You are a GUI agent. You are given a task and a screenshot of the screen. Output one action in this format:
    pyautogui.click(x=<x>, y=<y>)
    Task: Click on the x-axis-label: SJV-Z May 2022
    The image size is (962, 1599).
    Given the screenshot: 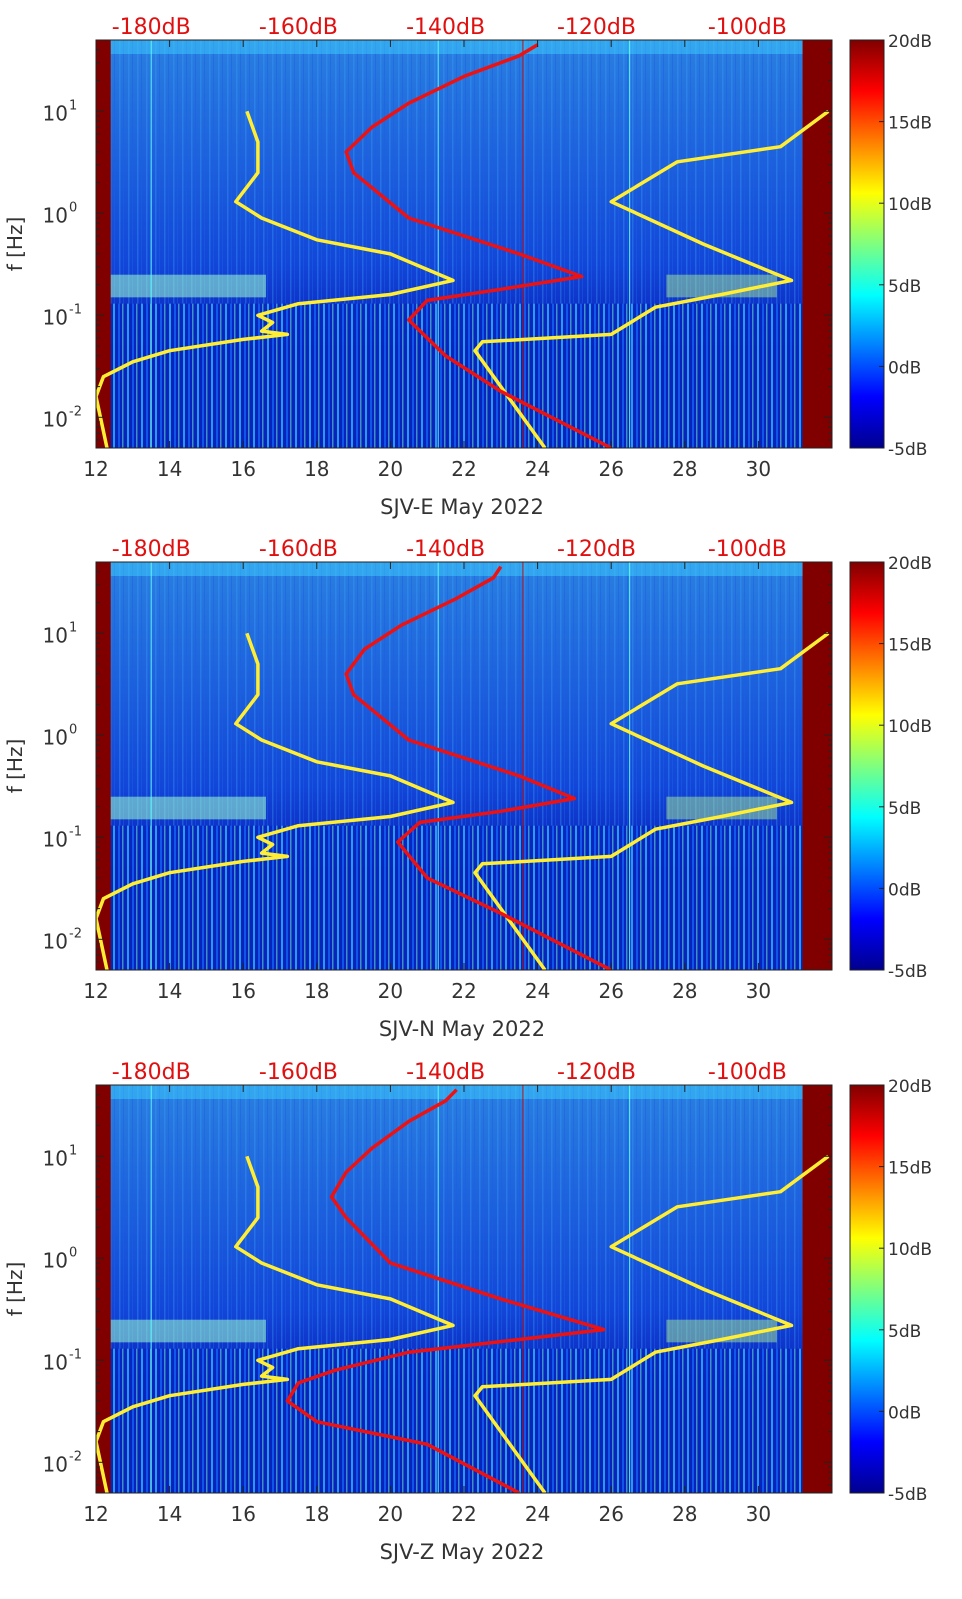 What is the action you would take?
    pyautogui.click(x=462, y=1552)
    